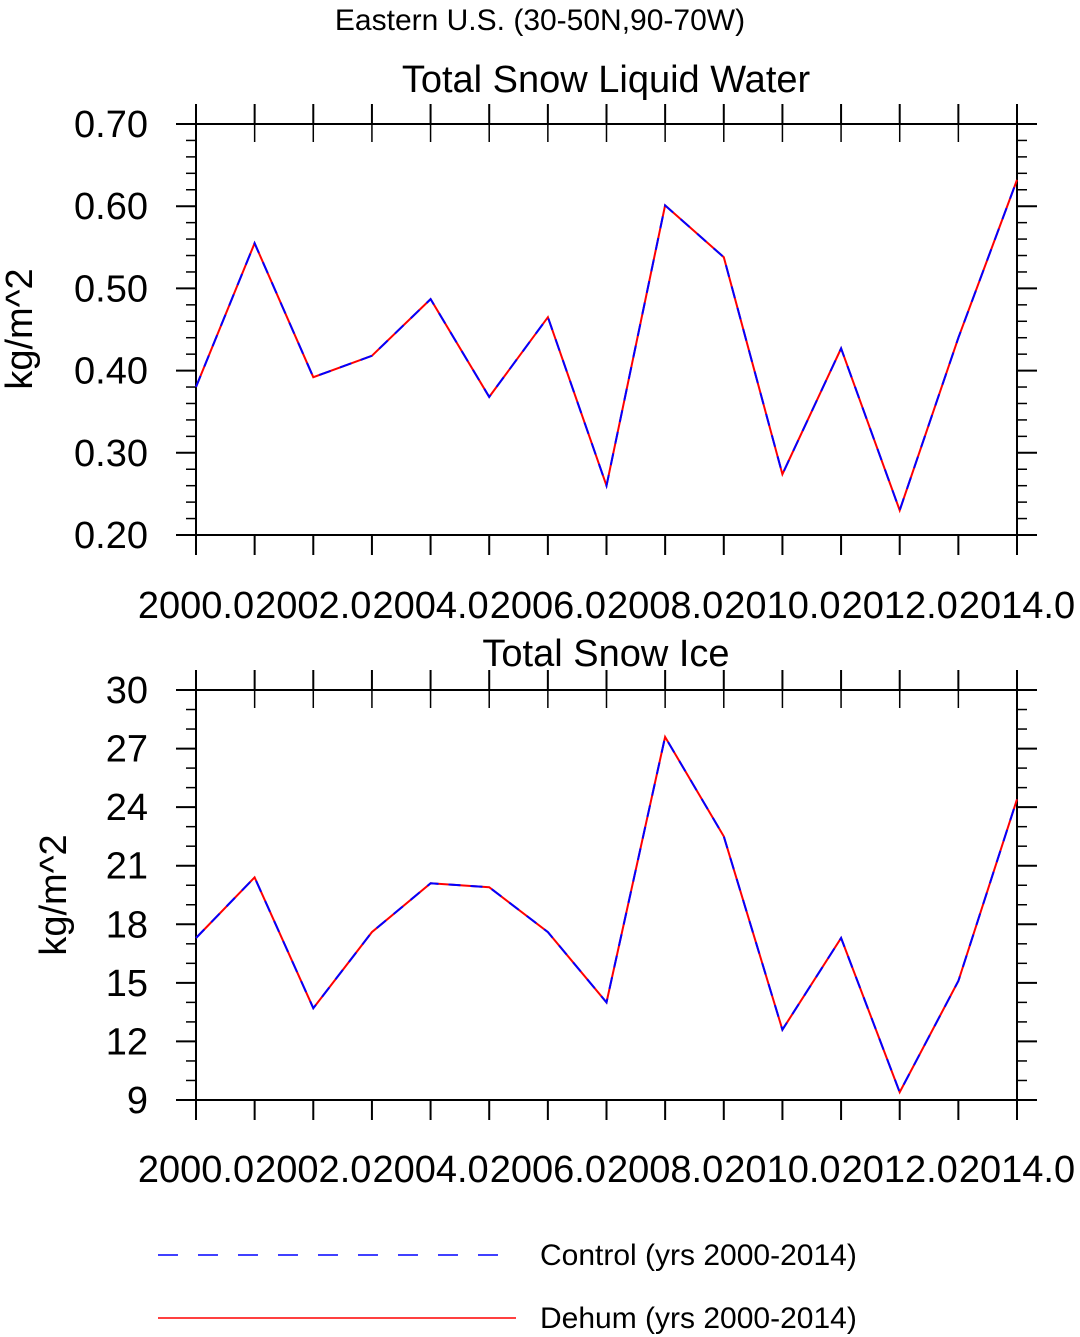  What do you see at coordinates (111, 454) in the screenshot?
I see `y-tick-label: 0.30` at bounding box center [111, 454].